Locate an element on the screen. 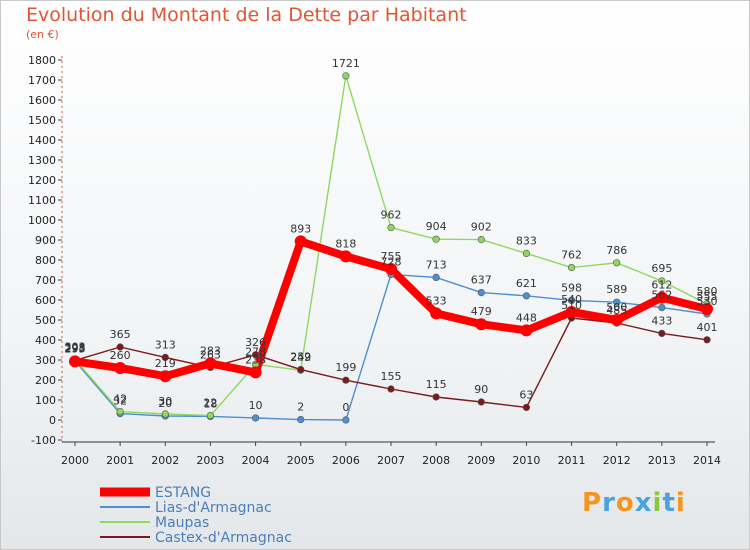 This screenshot has width=750, height=550. data-label: 63 is located at coordinates (526, 394).